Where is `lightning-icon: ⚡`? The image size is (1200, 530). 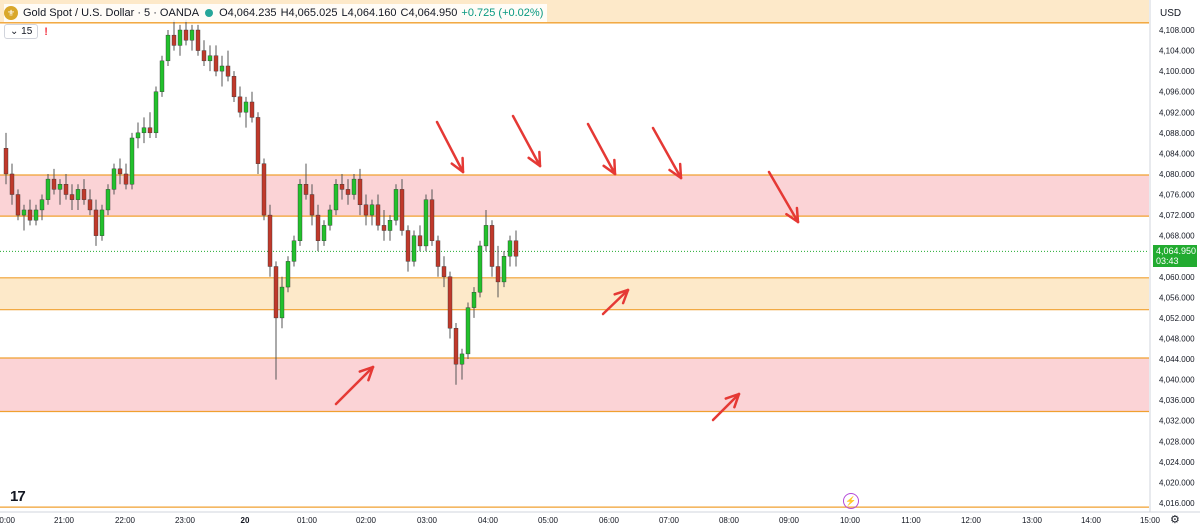
lightning-icon: ⚡ is located at coordinates (851, 501).